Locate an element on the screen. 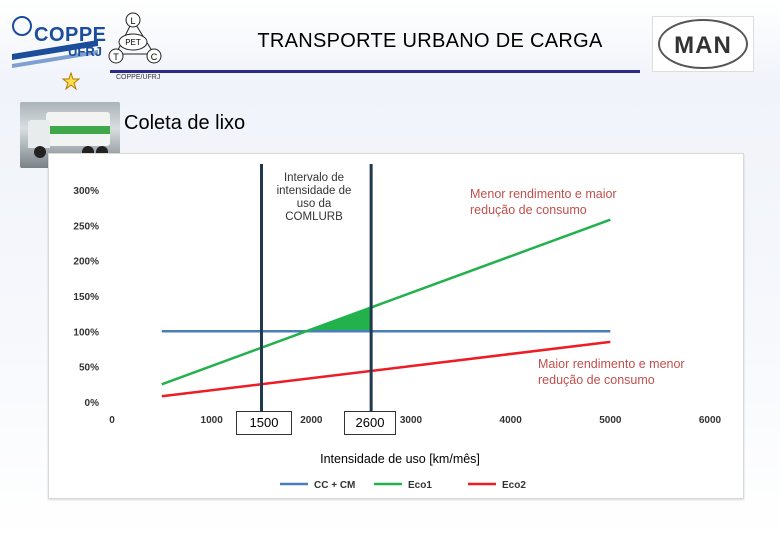  man-logo-text: MAN is located at coordinates (703, 45).